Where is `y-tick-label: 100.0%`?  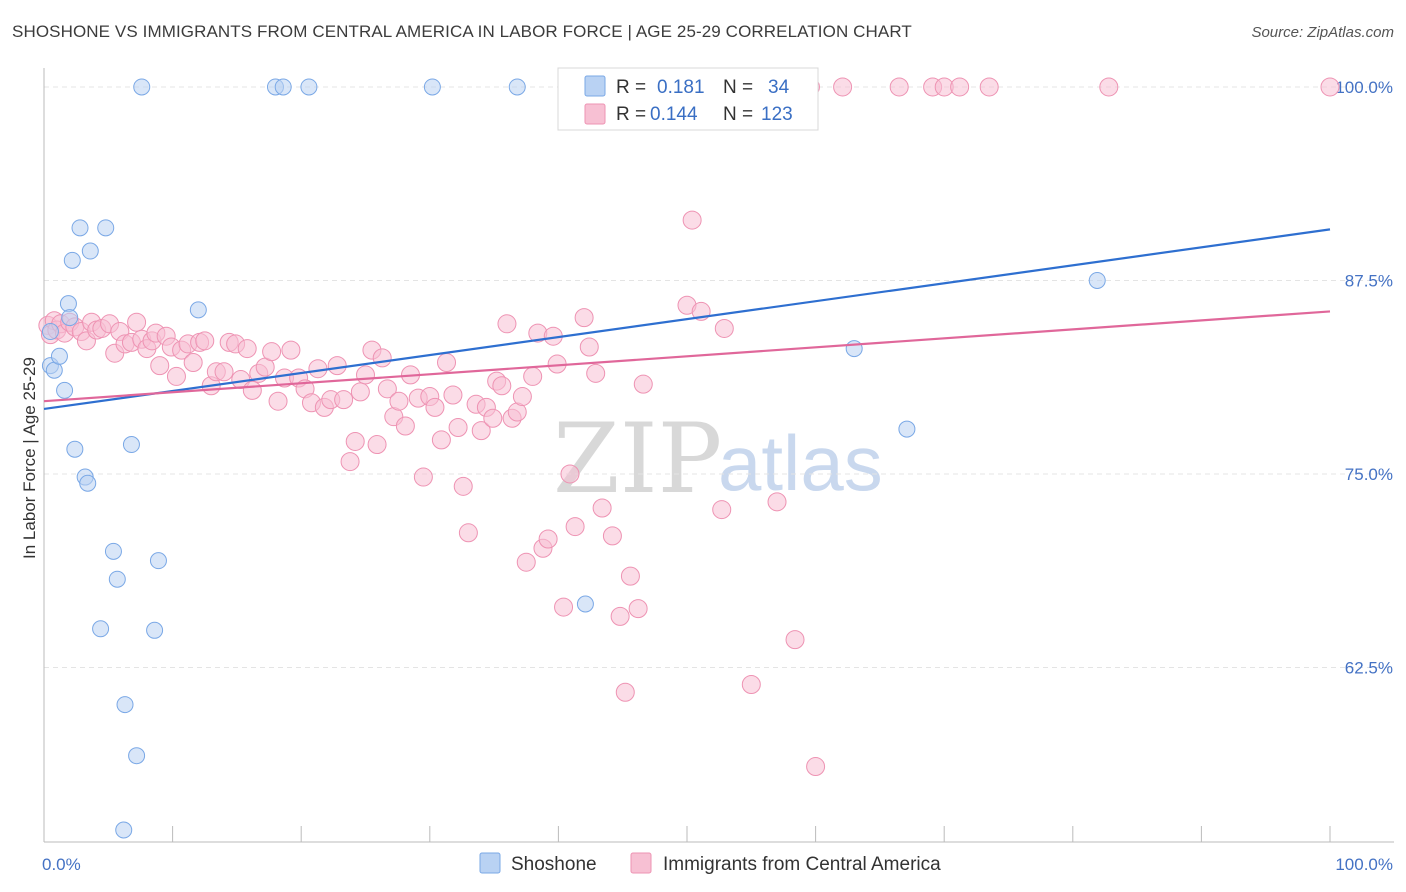 y-tick-label: 100.0% is located at coordinates (1364, 87).